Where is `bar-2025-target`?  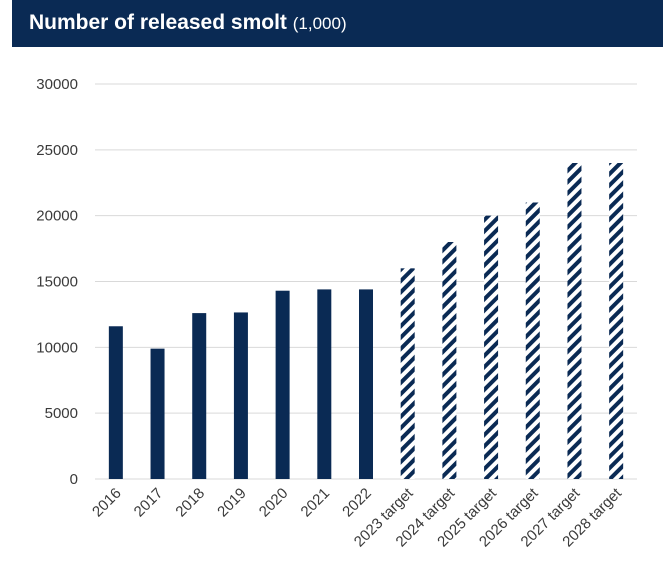 bar-2025-target is located at coordinates (491, 347).